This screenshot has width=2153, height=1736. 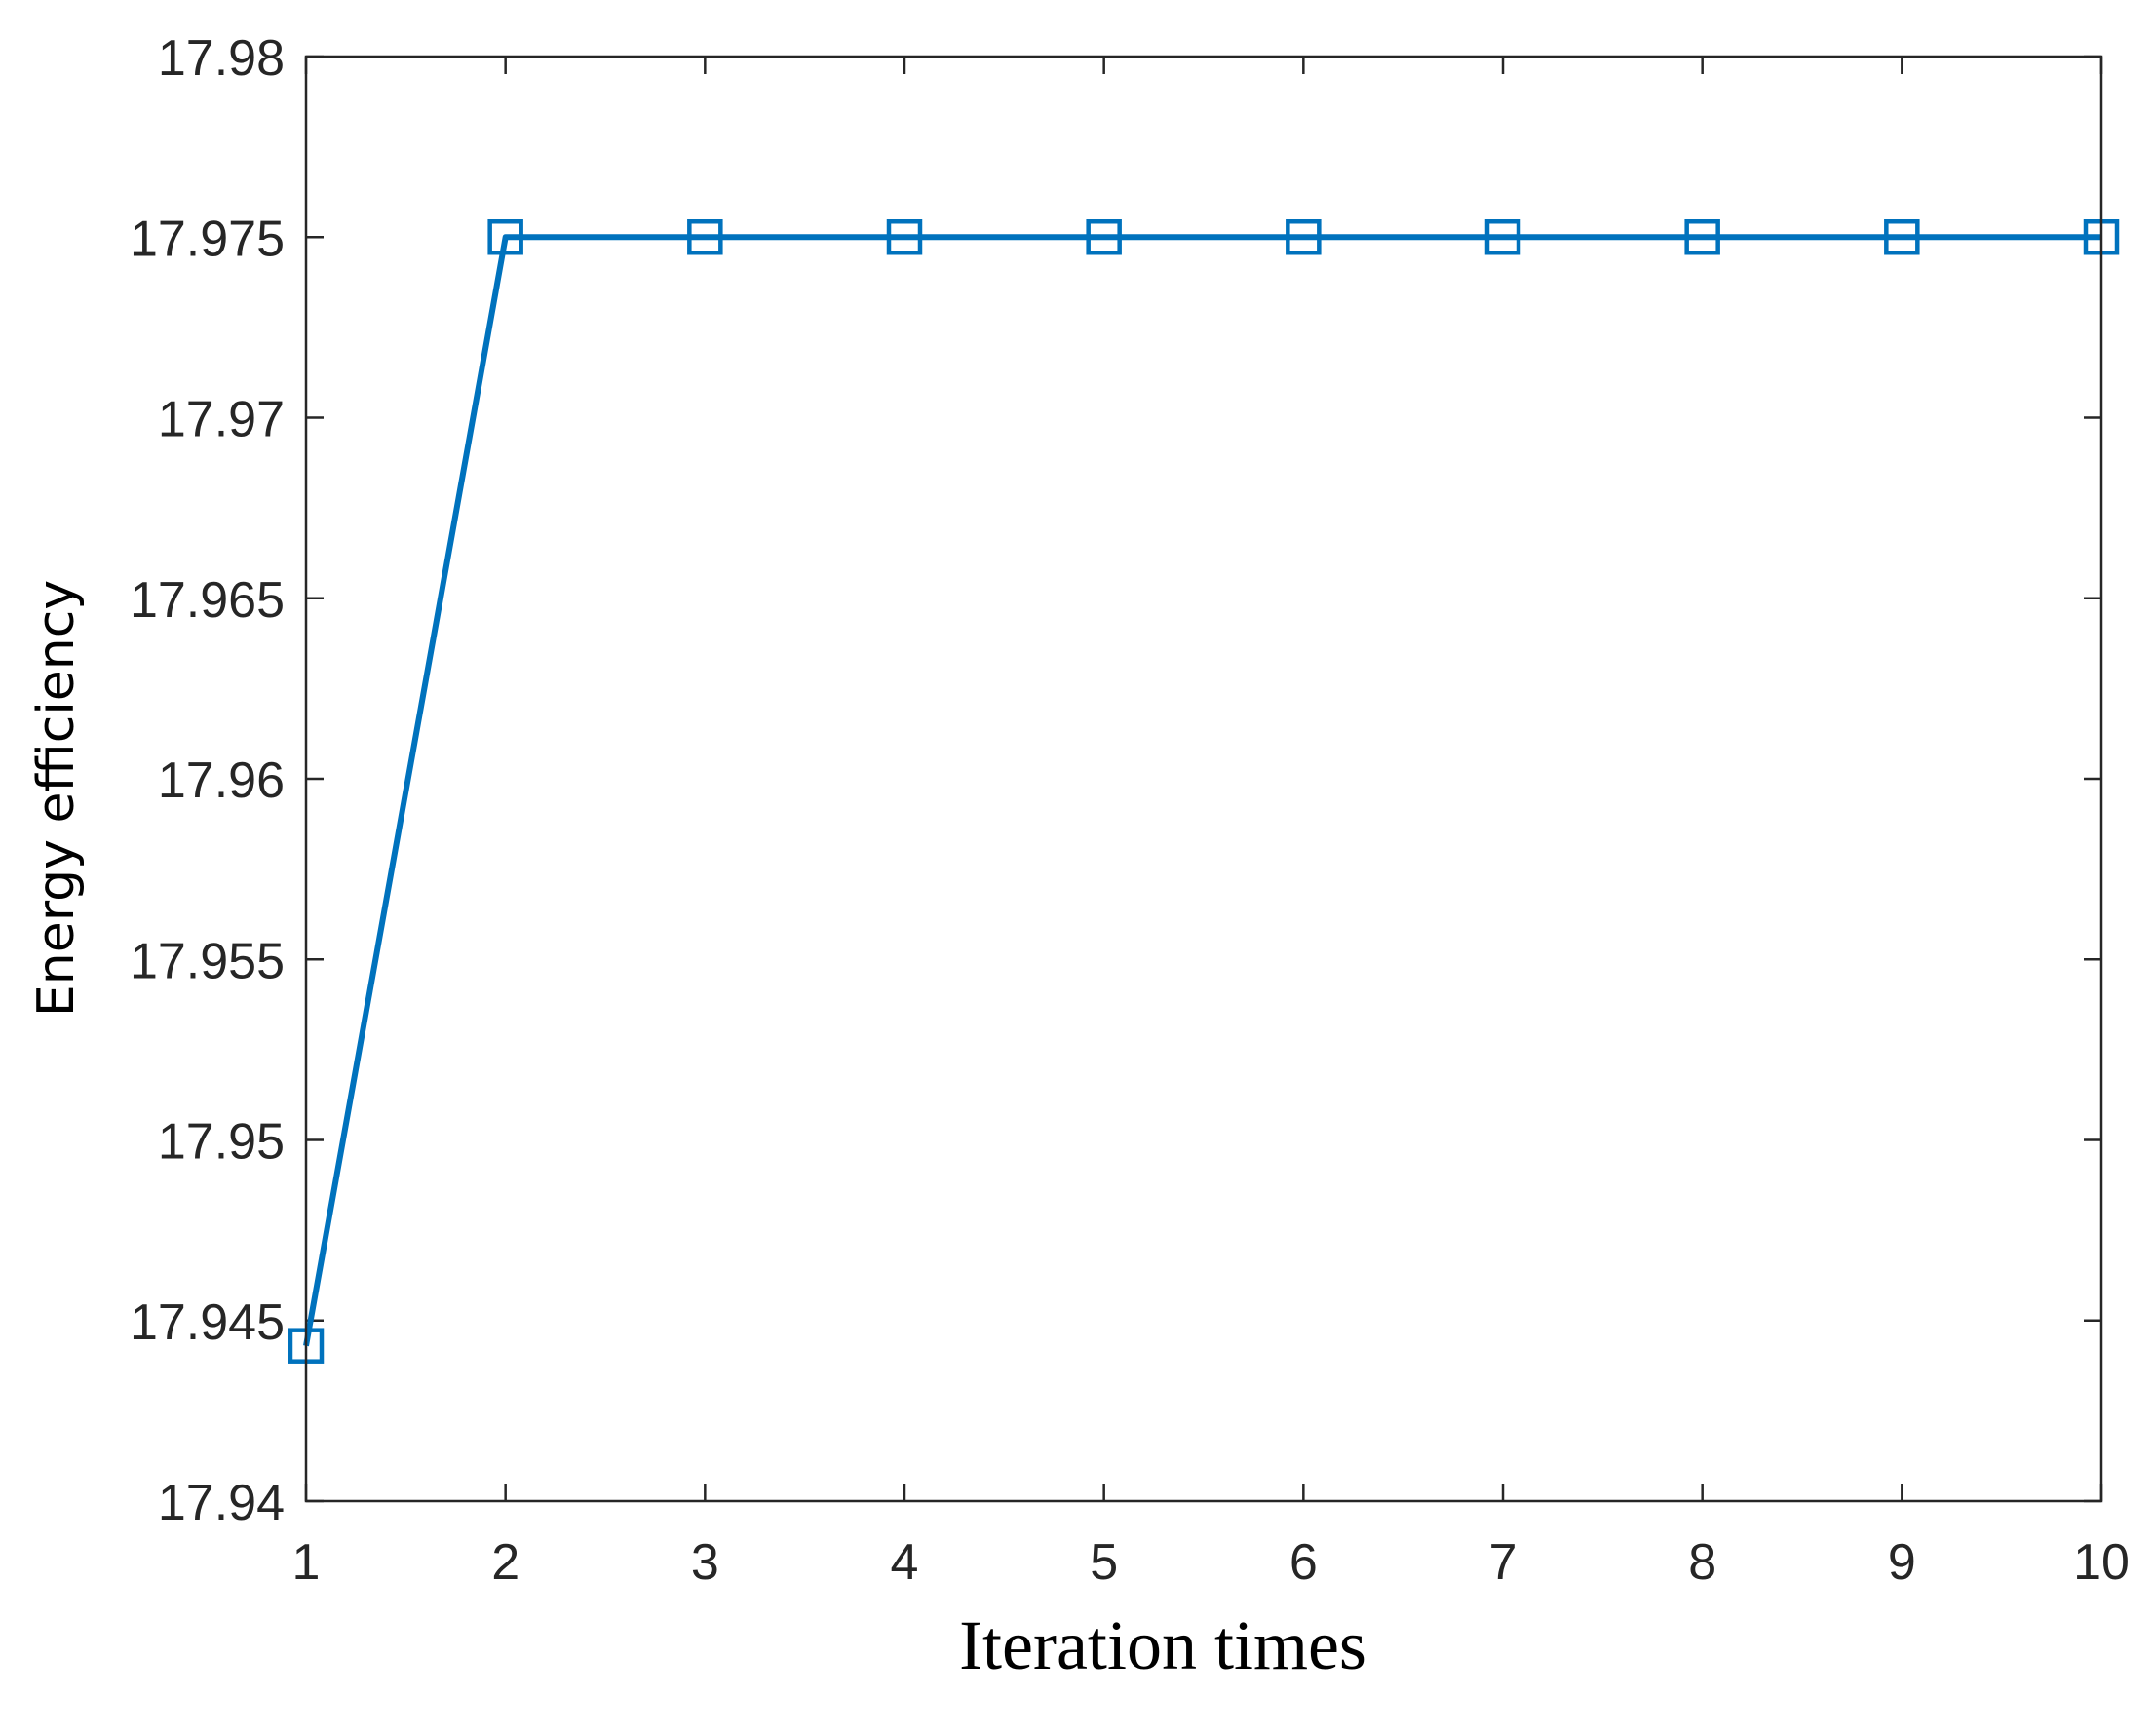 I want to click on x-tick-label: 7, so click(x=1503, y=1562).